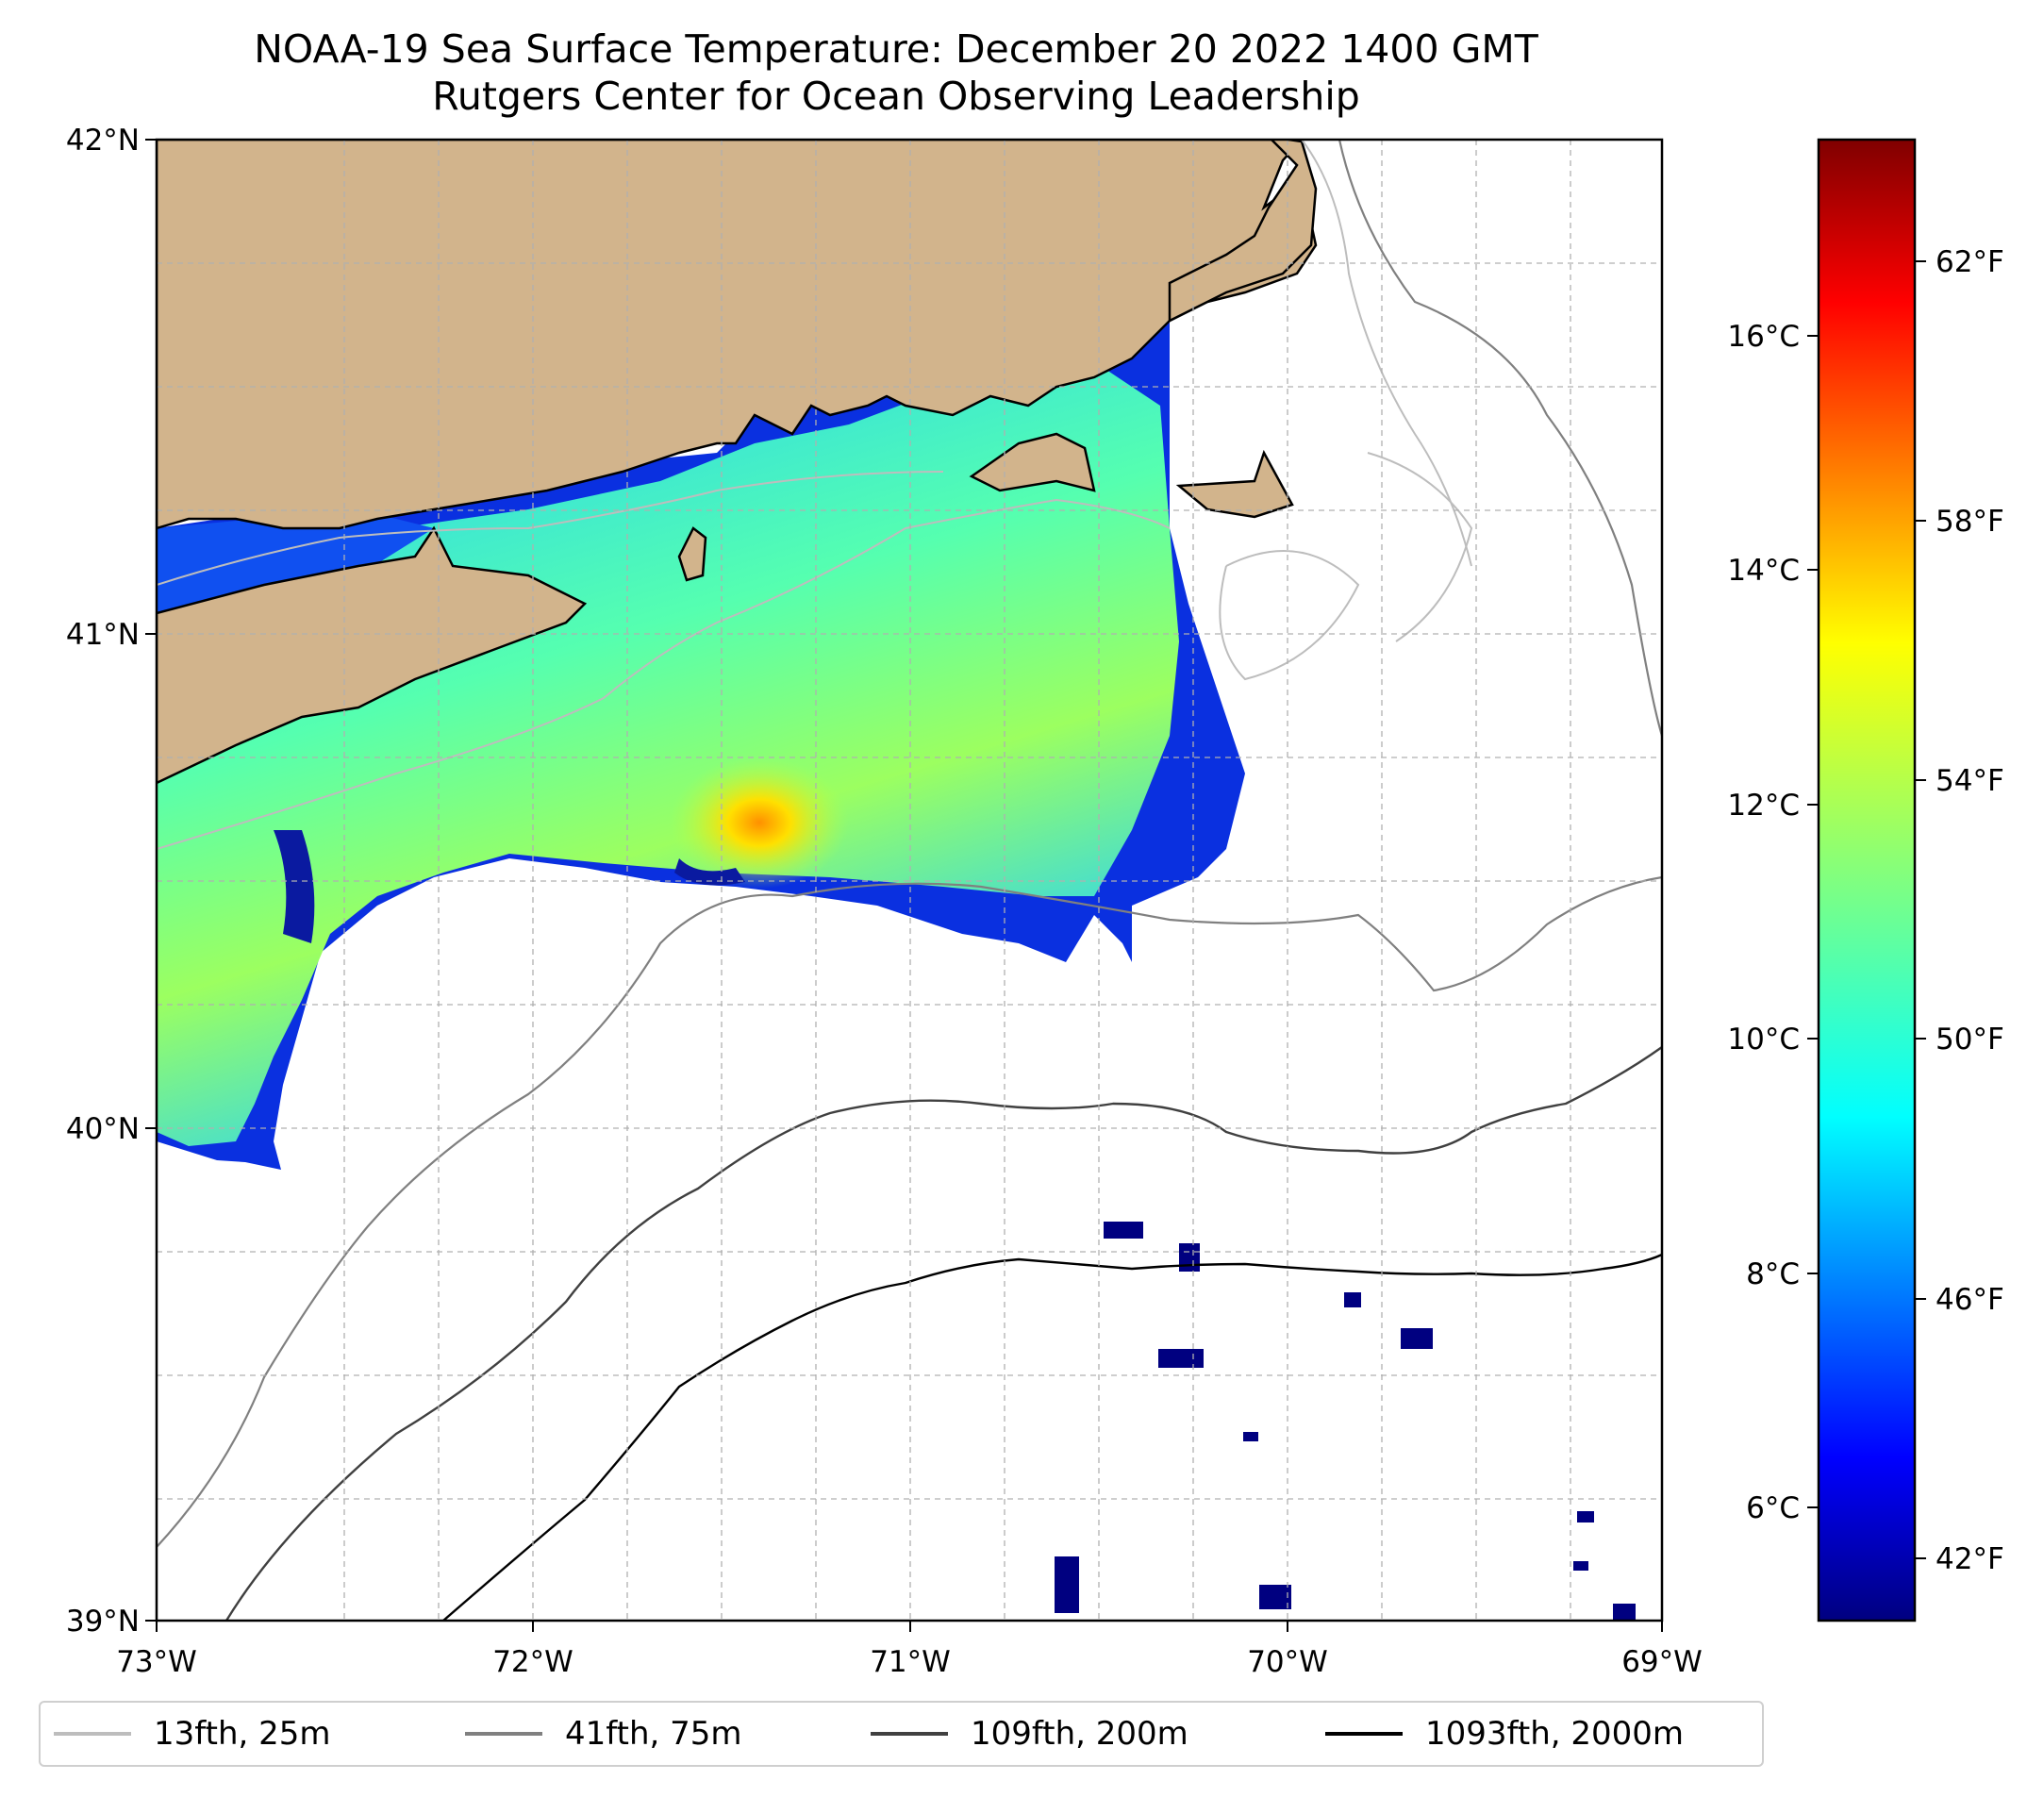  Describe the element at coordinates (653, 1734) in the screenshot. I see `legend-label-75m: 41fth, 75m` at that location.